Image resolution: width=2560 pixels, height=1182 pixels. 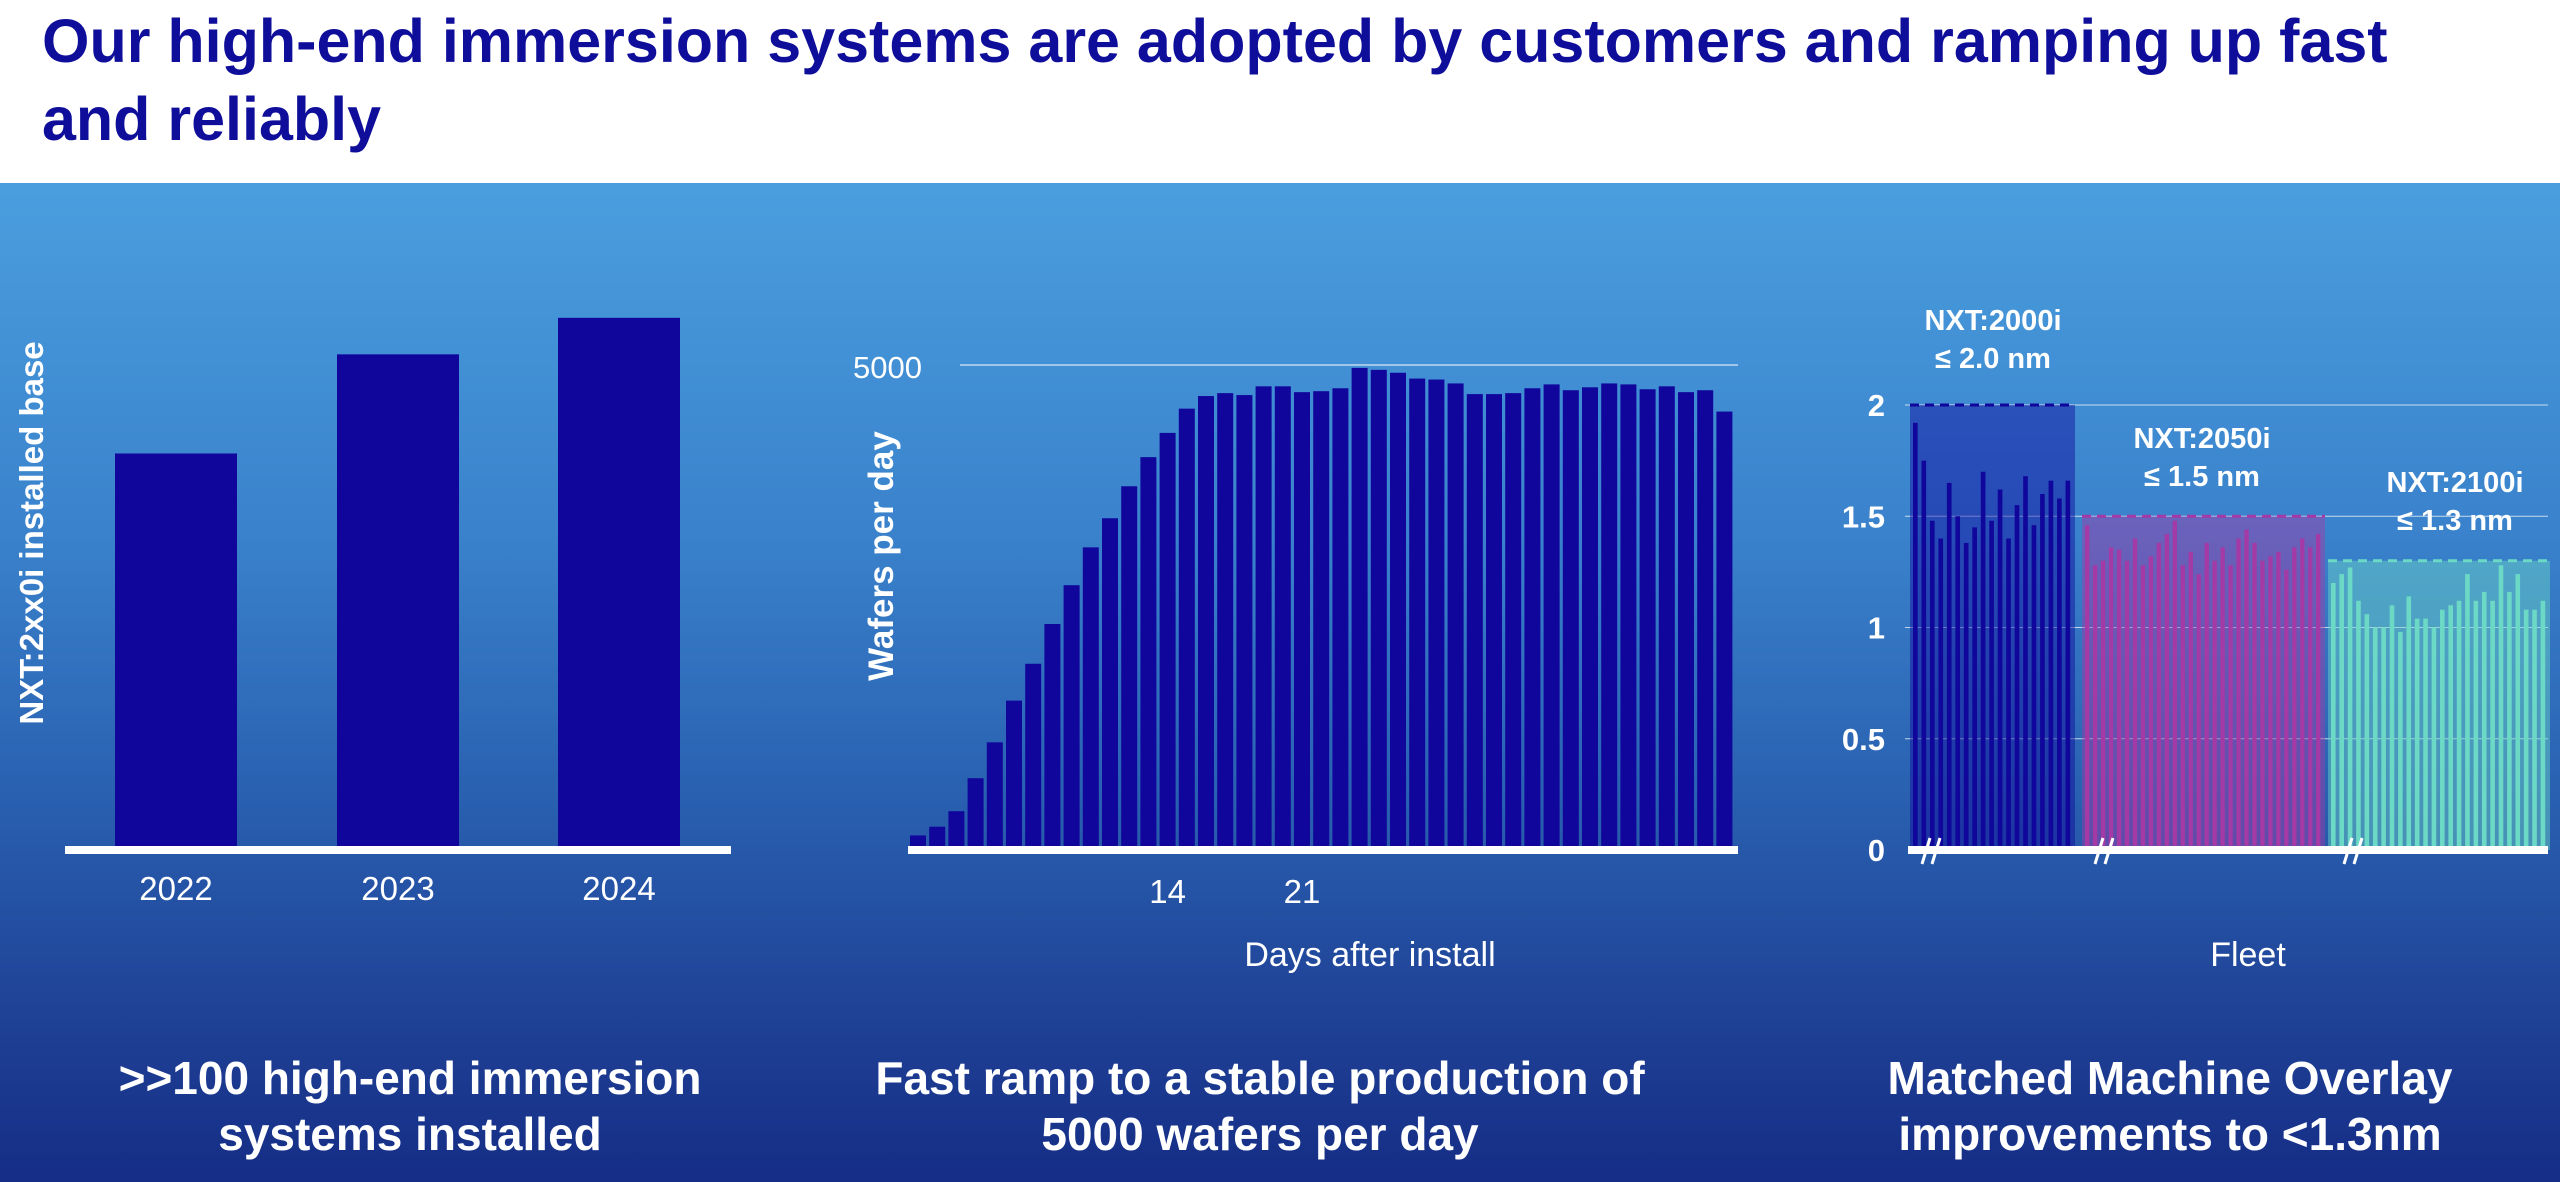 I want to click on series-name-label: NXT:2000i, so click(x=1992, y=321).